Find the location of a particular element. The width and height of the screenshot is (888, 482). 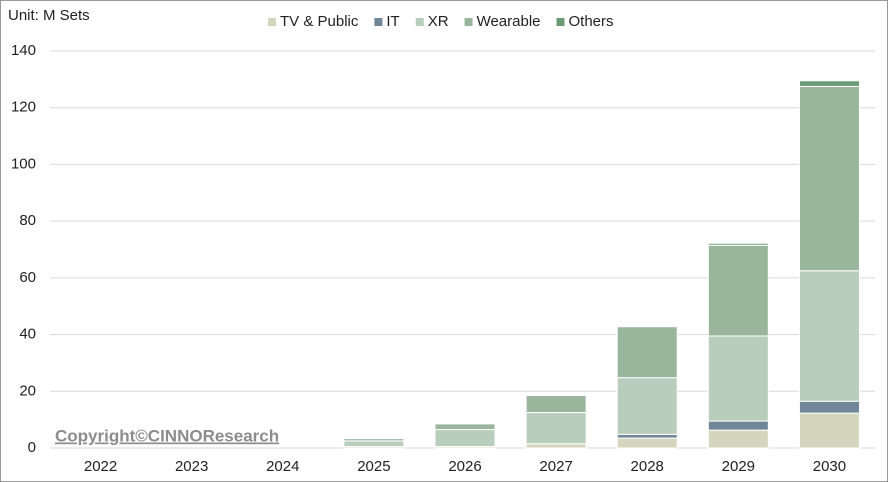

y-tick-label: 60 is located at coordinates (27, 277).